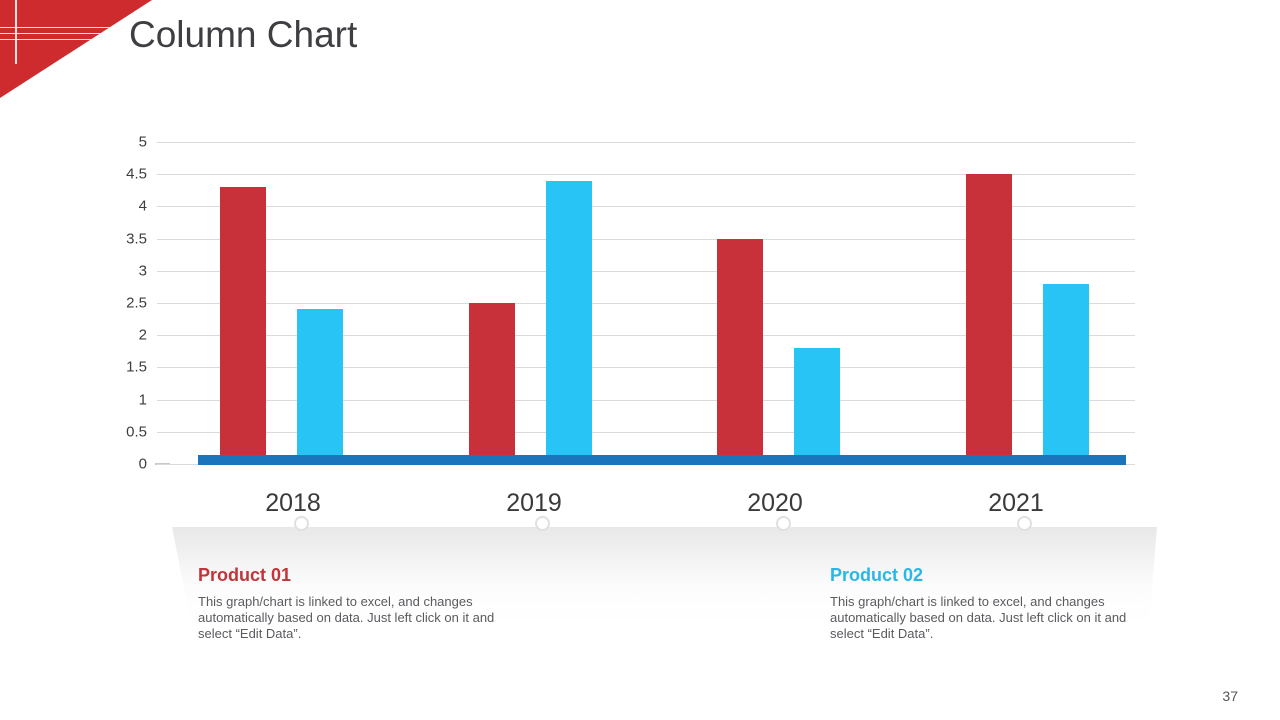  Describe the element at coordinates (136, 174) in the screenshot. I see `y-axis-label: 4.5` at that location.